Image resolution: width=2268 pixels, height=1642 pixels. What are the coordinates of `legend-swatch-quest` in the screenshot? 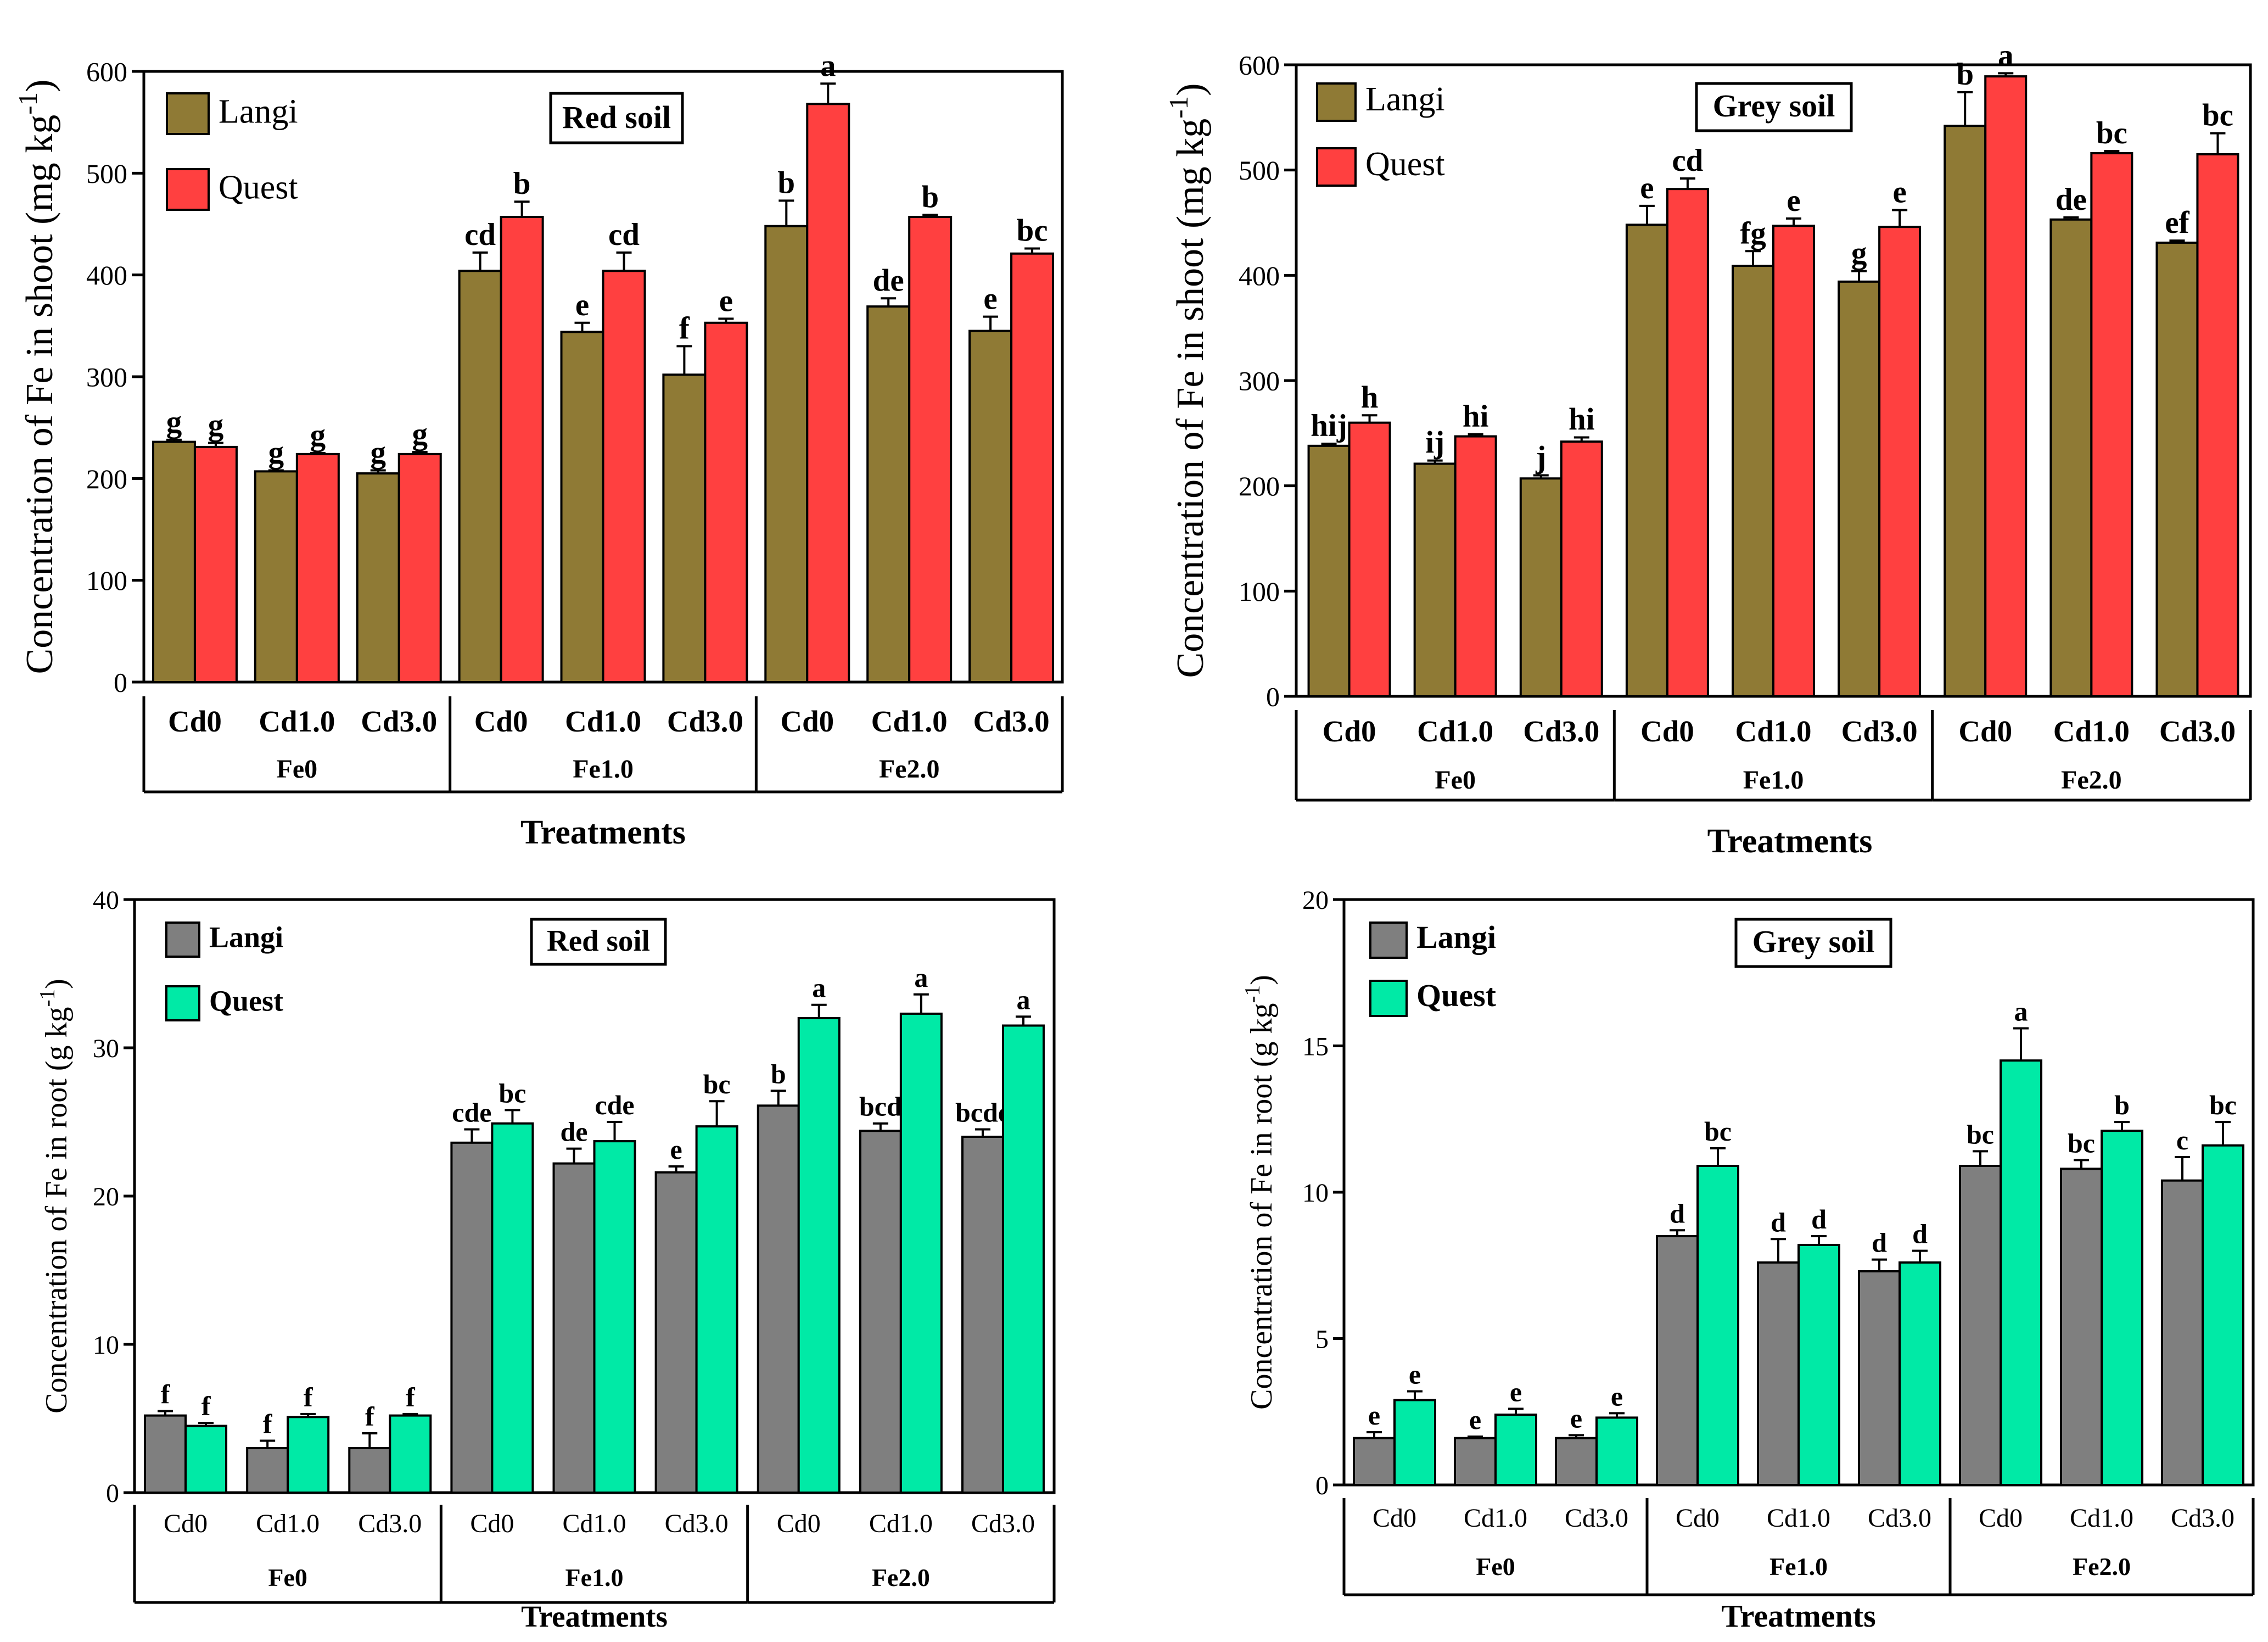 It's located at (188, 189).